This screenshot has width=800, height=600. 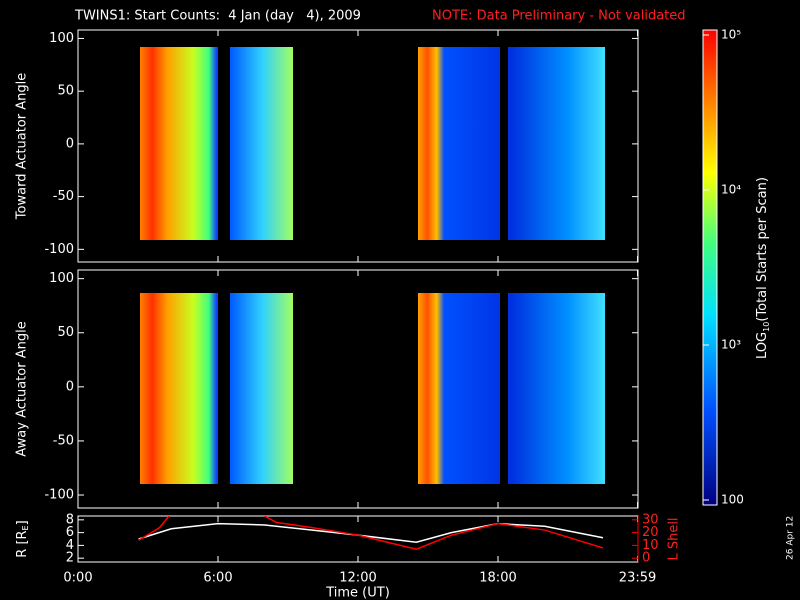 I want to click on x-tick-label: 6:00, so click(x=217, y=578).